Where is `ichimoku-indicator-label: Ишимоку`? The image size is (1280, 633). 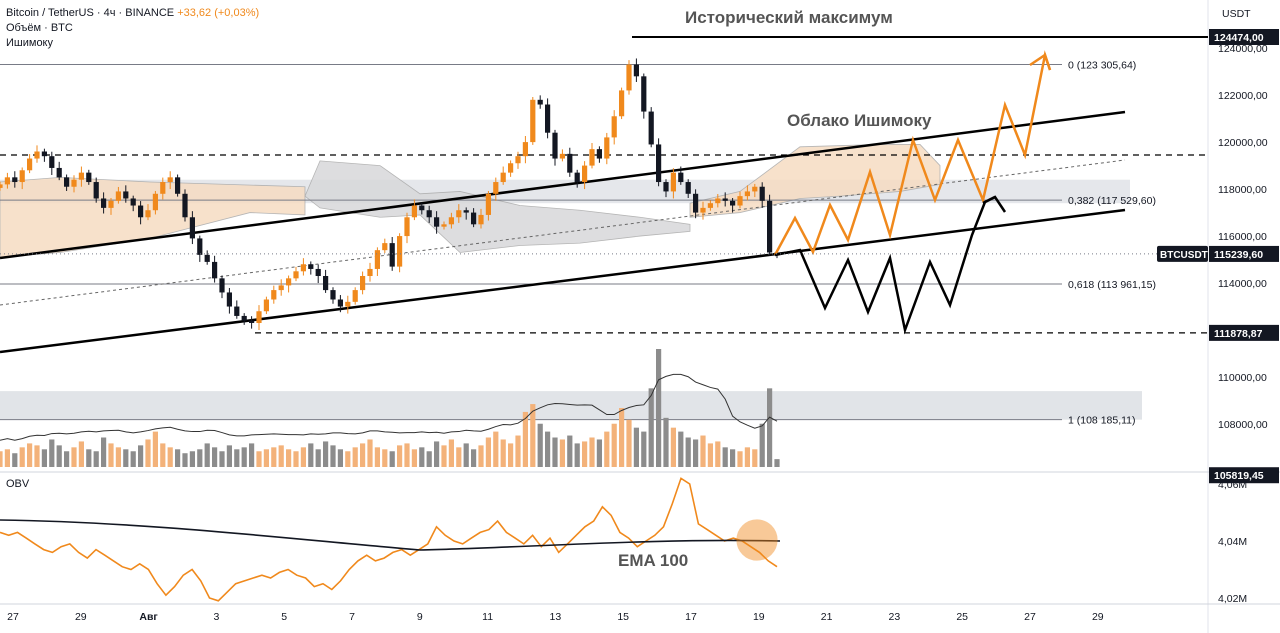
ichimoku-indicator-label: Ишимоку is located at coordinates (29, 43).